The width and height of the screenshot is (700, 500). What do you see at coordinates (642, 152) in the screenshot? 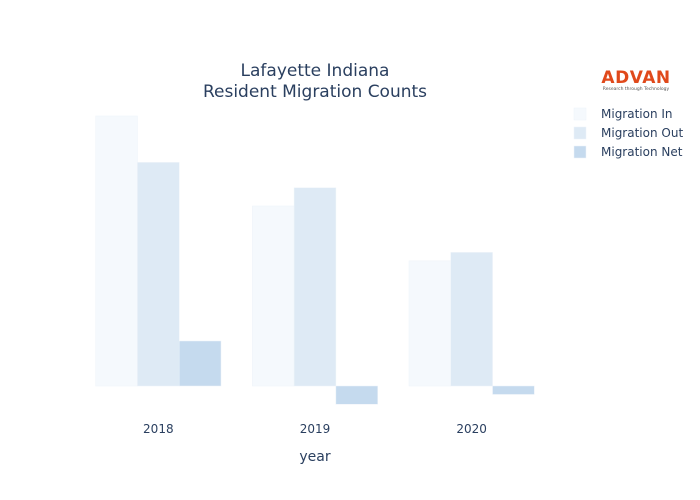
I see `legend-label: Migration Net` at bounding box center [642, 152].